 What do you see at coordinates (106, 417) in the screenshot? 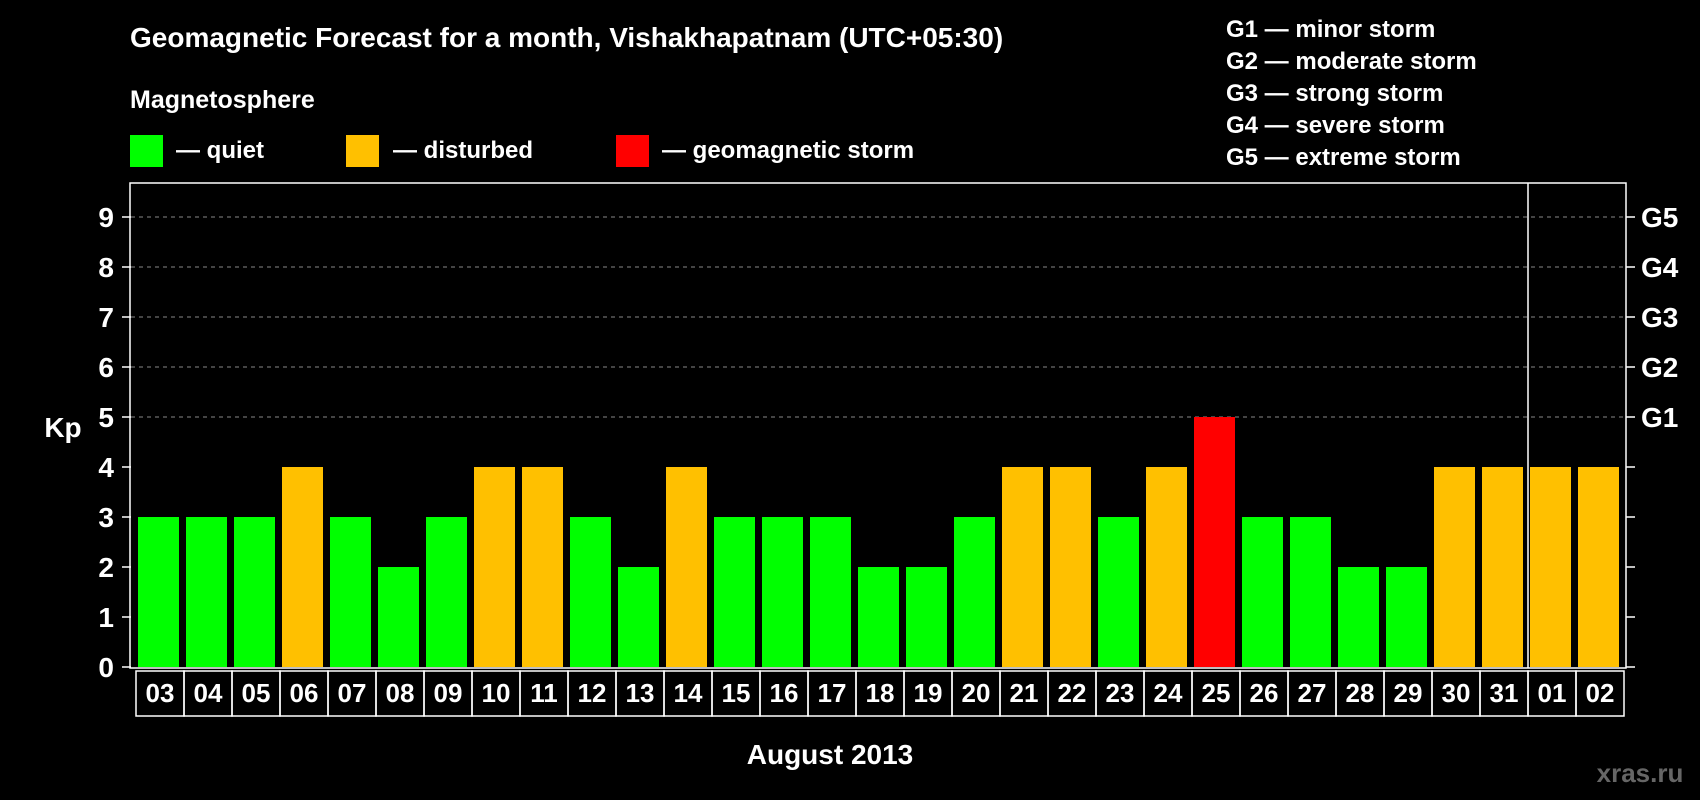
I see `y-tick-label: 5` at bounding box center [106, 417].